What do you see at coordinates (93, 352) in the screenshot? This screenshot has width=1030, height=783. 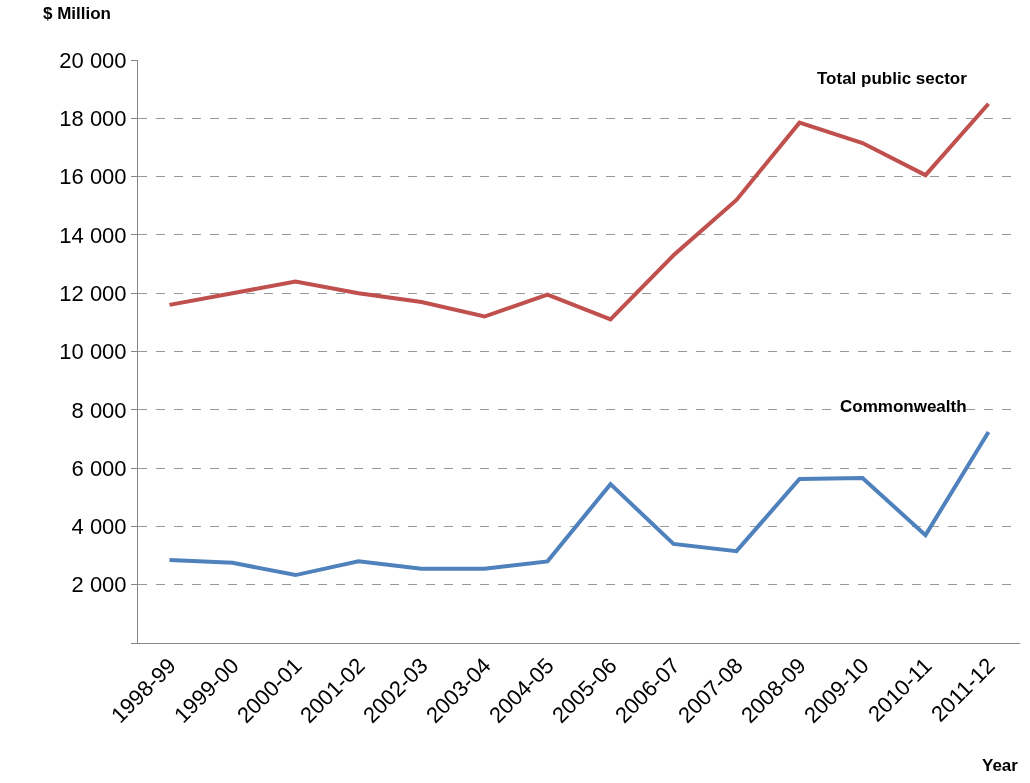 I see `y-tick-label: 10 000` at bounding box center [93, 352].